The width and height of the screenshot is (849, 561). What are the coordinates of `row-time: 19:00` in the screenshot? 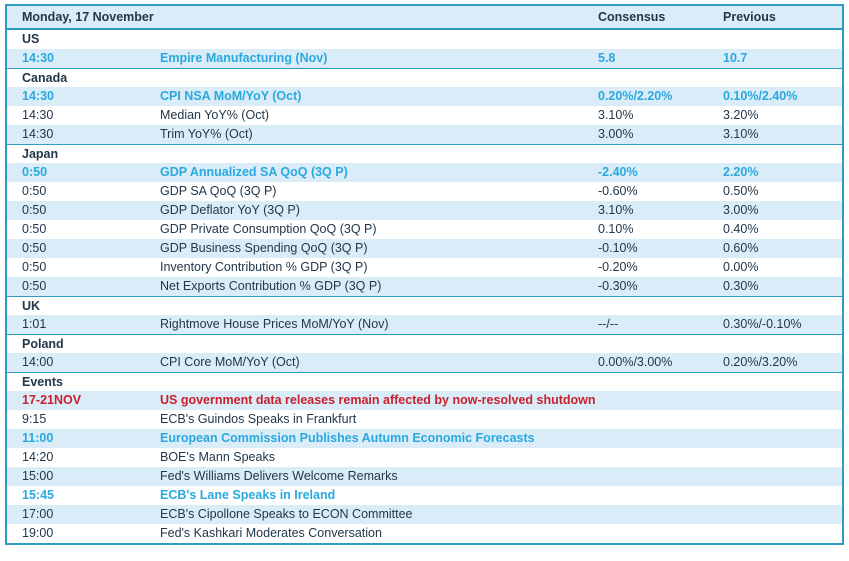 It's located at (38, 533).